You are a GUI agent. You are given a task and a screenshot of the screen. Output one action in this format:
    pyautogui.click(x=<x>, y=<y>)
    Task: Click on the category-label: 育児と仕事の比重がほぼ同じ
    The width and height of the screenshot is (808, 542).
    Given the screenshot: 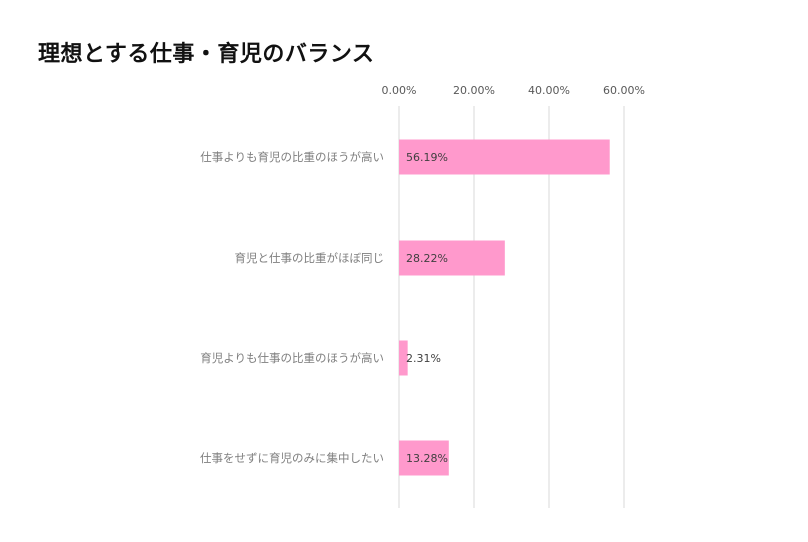 What is the action you would take?
    pyautogui.click(x=310, y=258)
    